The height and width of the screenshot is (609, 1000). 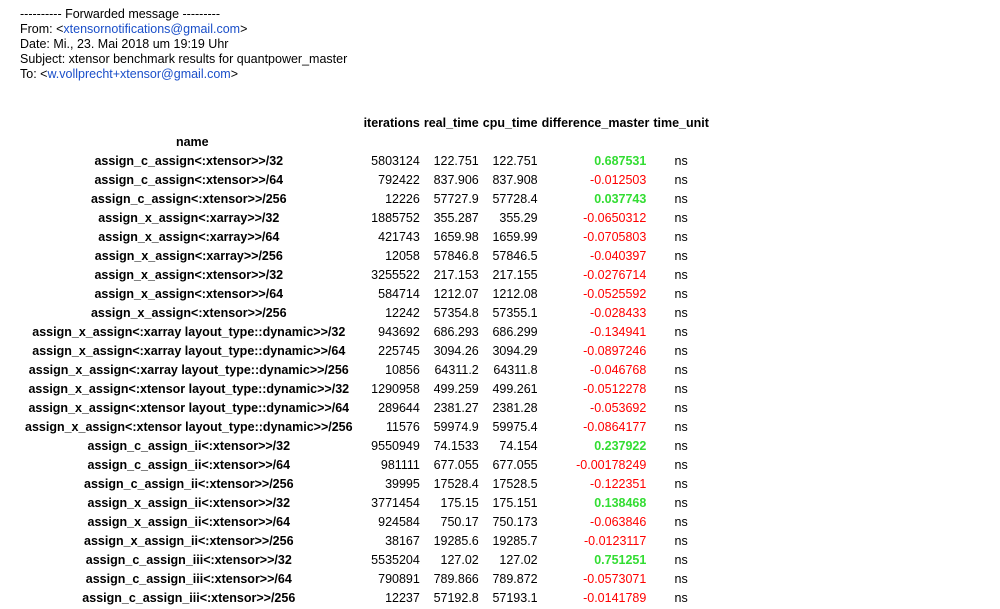 I want to click on row-cpu-time: 127.02, so click(x=518, y=560).